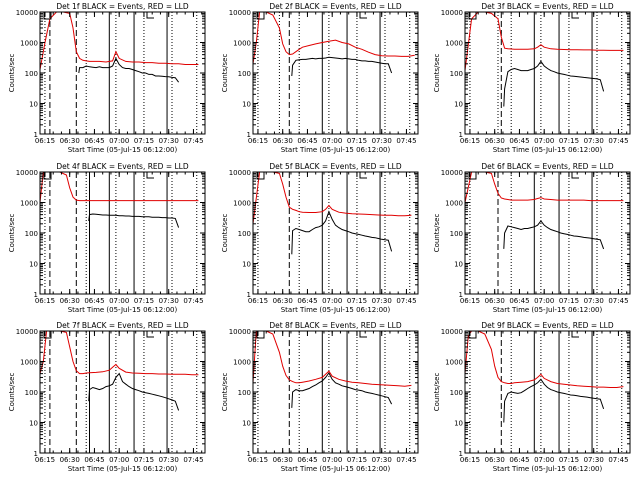 Image resolution: width=640 pixels, height=480 pixels. What do you see at coordinates (122, 166) in the screenshot?
I see `panel-title: Det 4f BLACK = Events, RED = LLD` at bounding box center [122, 166].